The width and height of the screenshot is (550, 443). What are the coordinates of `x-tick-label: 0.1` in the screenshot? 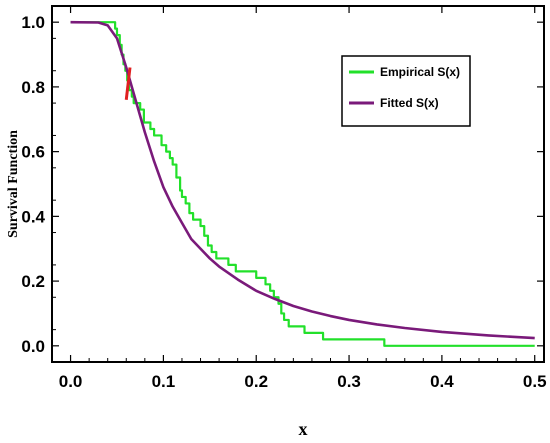 It's located at (164, 381).